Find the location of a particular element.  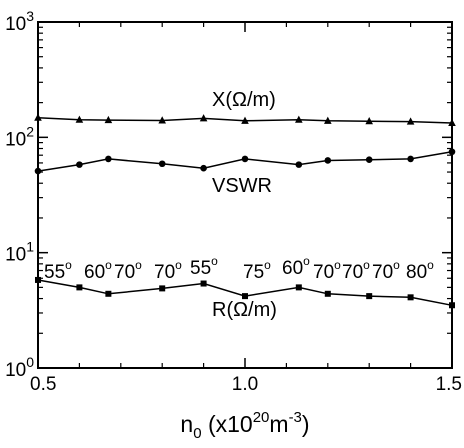

angle-label: 80o is located at coordinates (420, 270).